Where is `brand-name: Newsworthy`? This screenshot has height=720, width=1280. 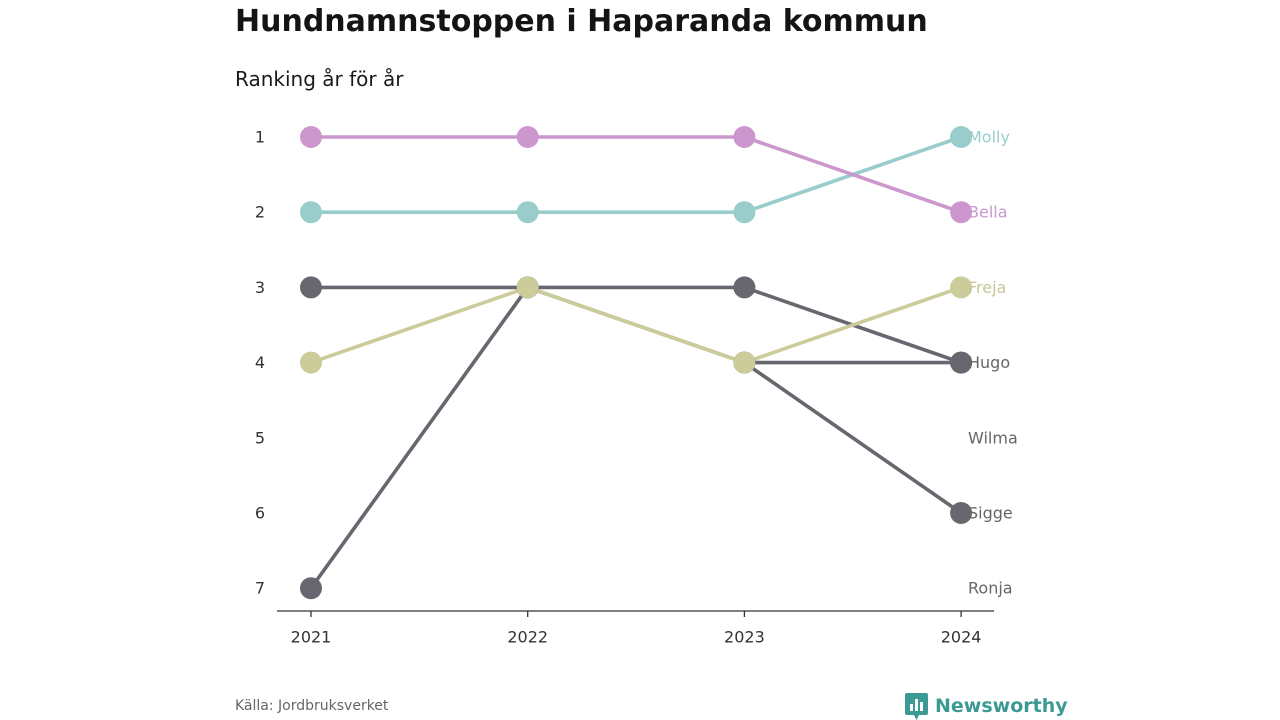 brand-name: Newsworthy is located at coordinates (1001, 706).